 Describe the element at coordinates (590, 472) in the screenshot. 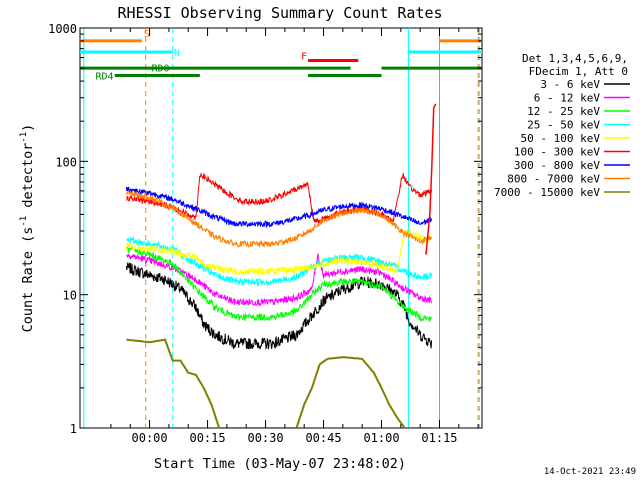

I see `timestamp: 14-Oct-2021 23:49` at that location.